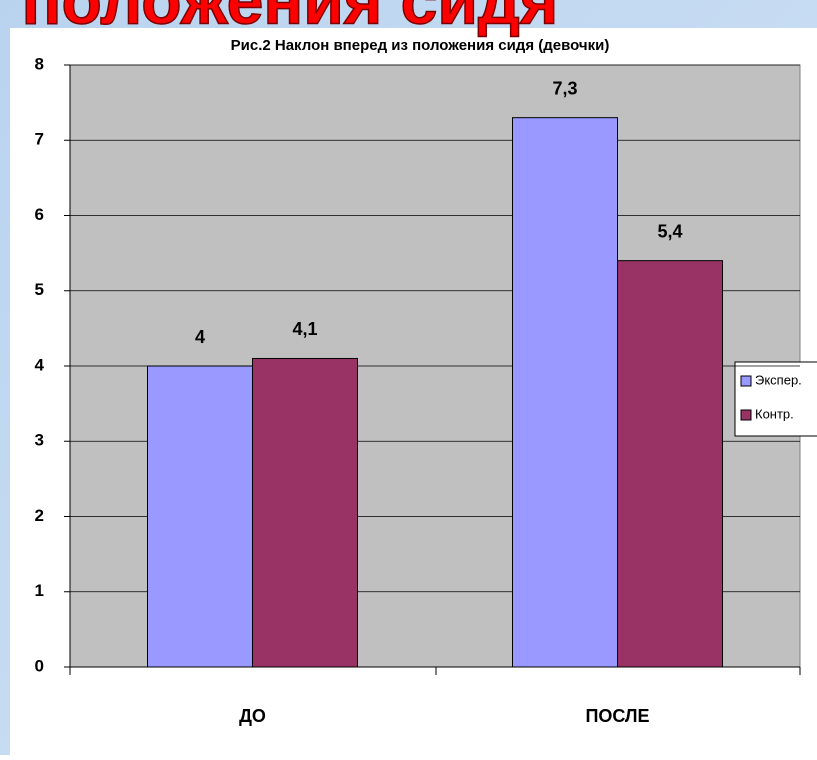 This screenshot has width=817, height=760. What do you see at coordinates (290, 18) in the screenshot?
I see `slide-heading: положения сидя` at bounding box center [290, 18].